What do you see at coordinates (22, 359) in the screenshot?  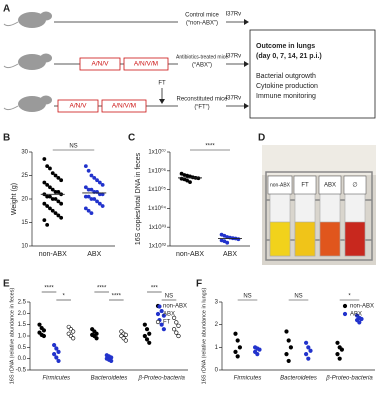 I see `y-tick-label: 0.0` at bounding box center [22, 359].